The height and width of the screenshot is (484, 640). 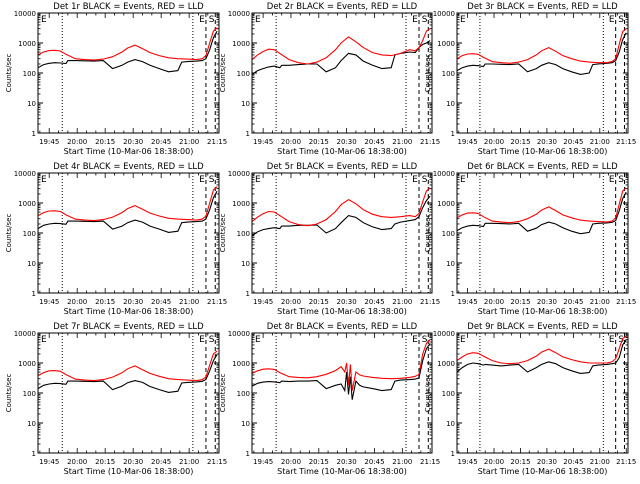 What do you see at coordinates (342, 167) in the screenshot?
I see `panel-title: Det 5r BLACK = Events, RED = LLD` at bounding box center [342, 167].